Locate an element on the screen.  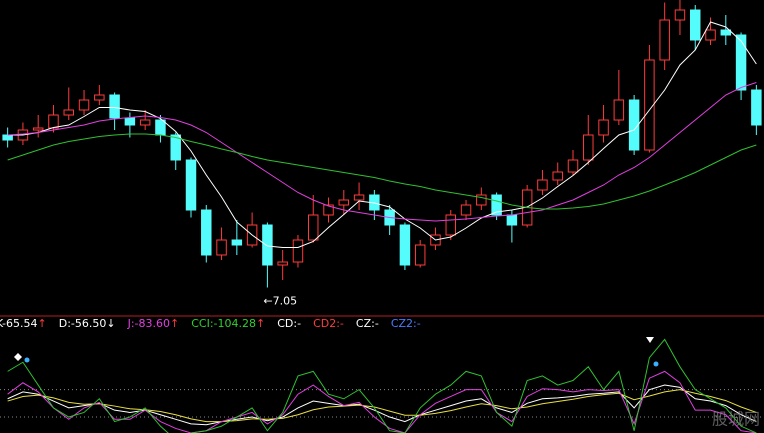
legend-entry: J:-83.60 is located at coordinates (148, 323).